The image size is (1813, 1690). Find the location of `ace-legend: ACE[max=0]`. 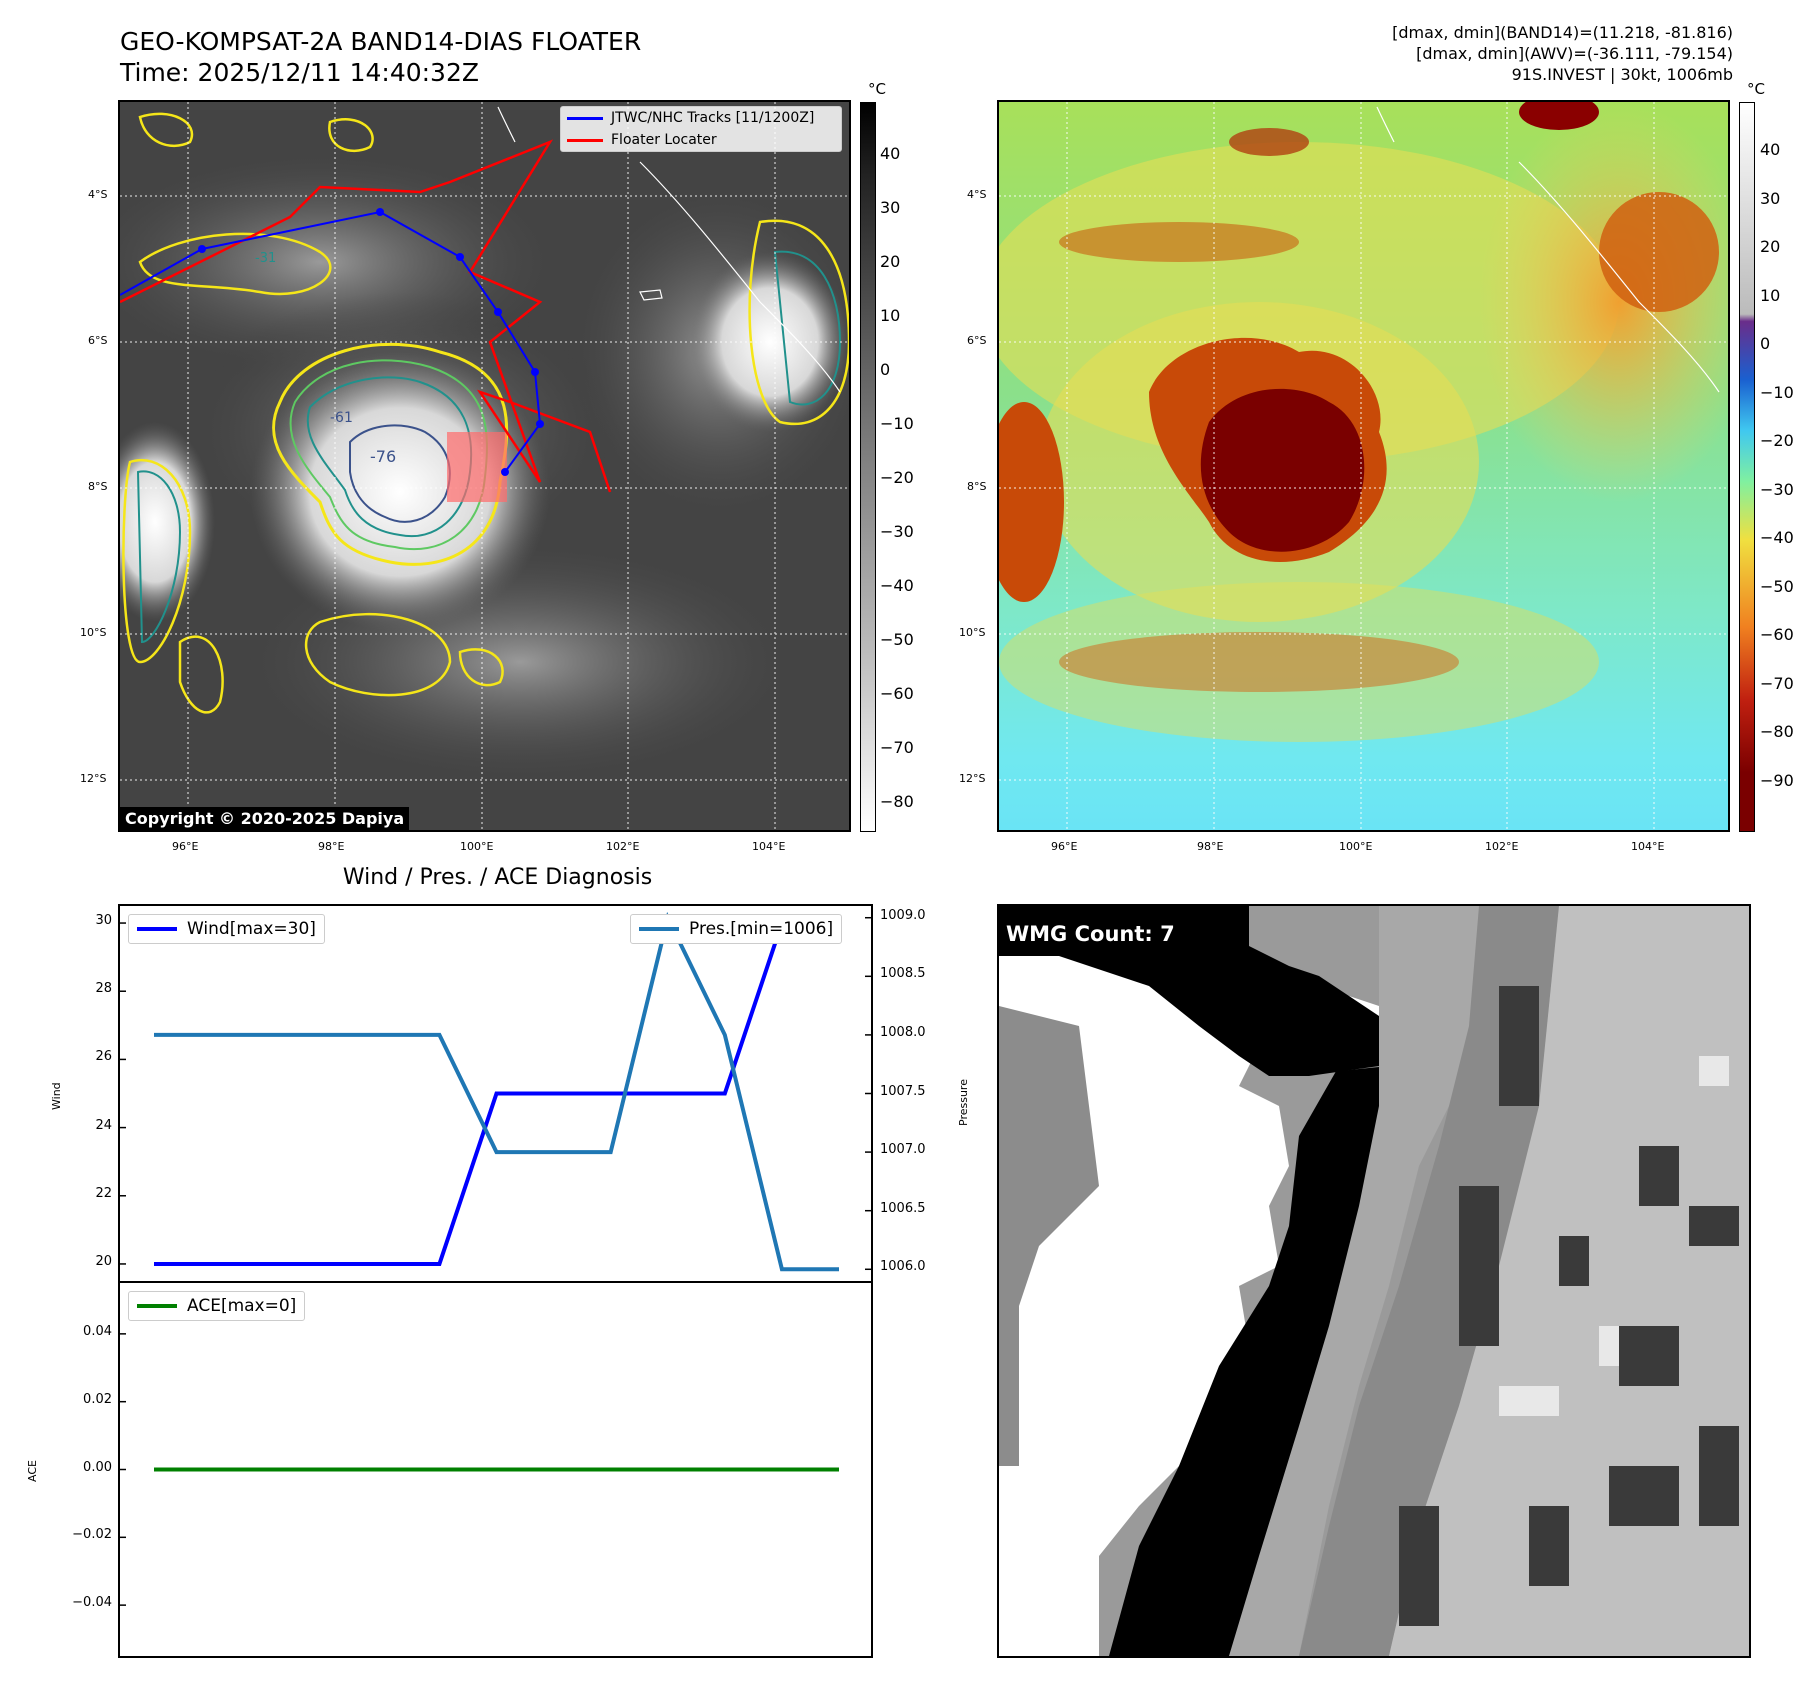

ace-legend: ACE[max=0] is located at coordinates (217, 1306).